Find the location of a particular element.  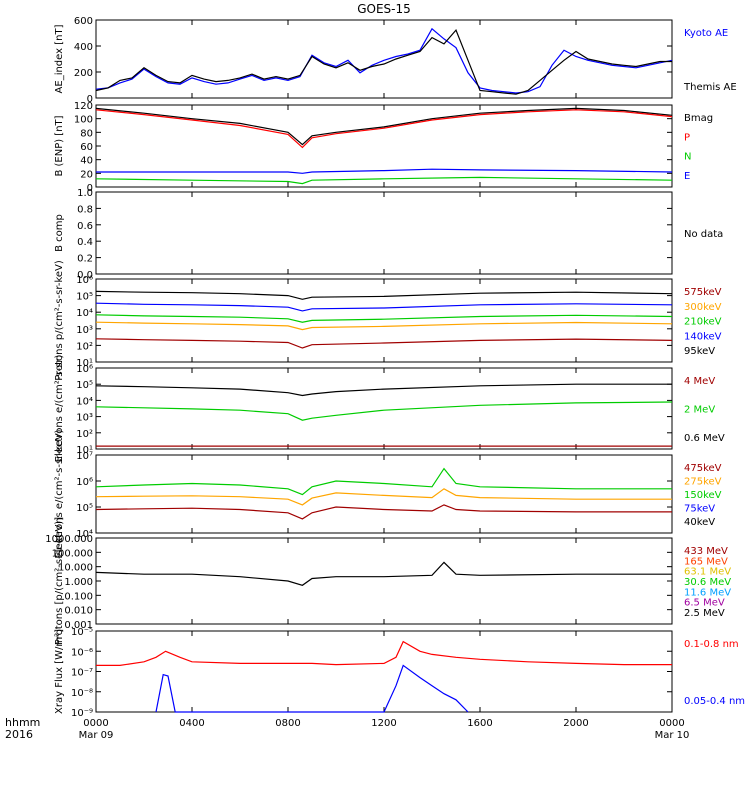

x-corner-bottom: 2016 is located at coordinates (19, 734).